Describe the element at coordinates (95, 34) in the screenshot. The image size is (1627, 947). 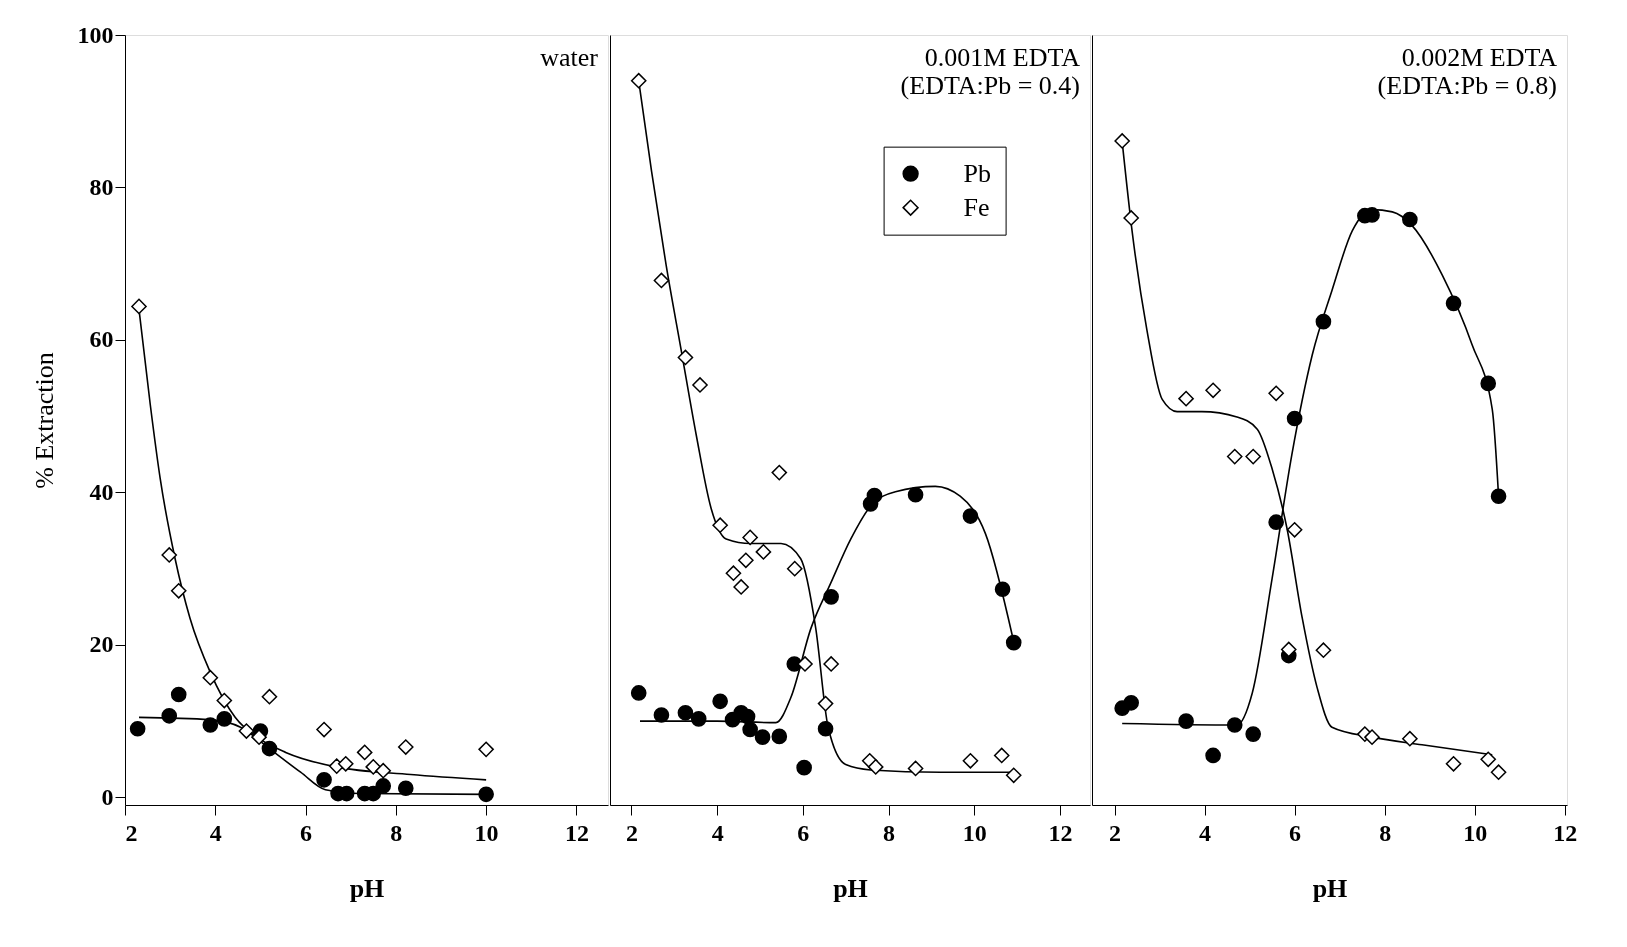
I see `y-tick-label: 100` at that location.